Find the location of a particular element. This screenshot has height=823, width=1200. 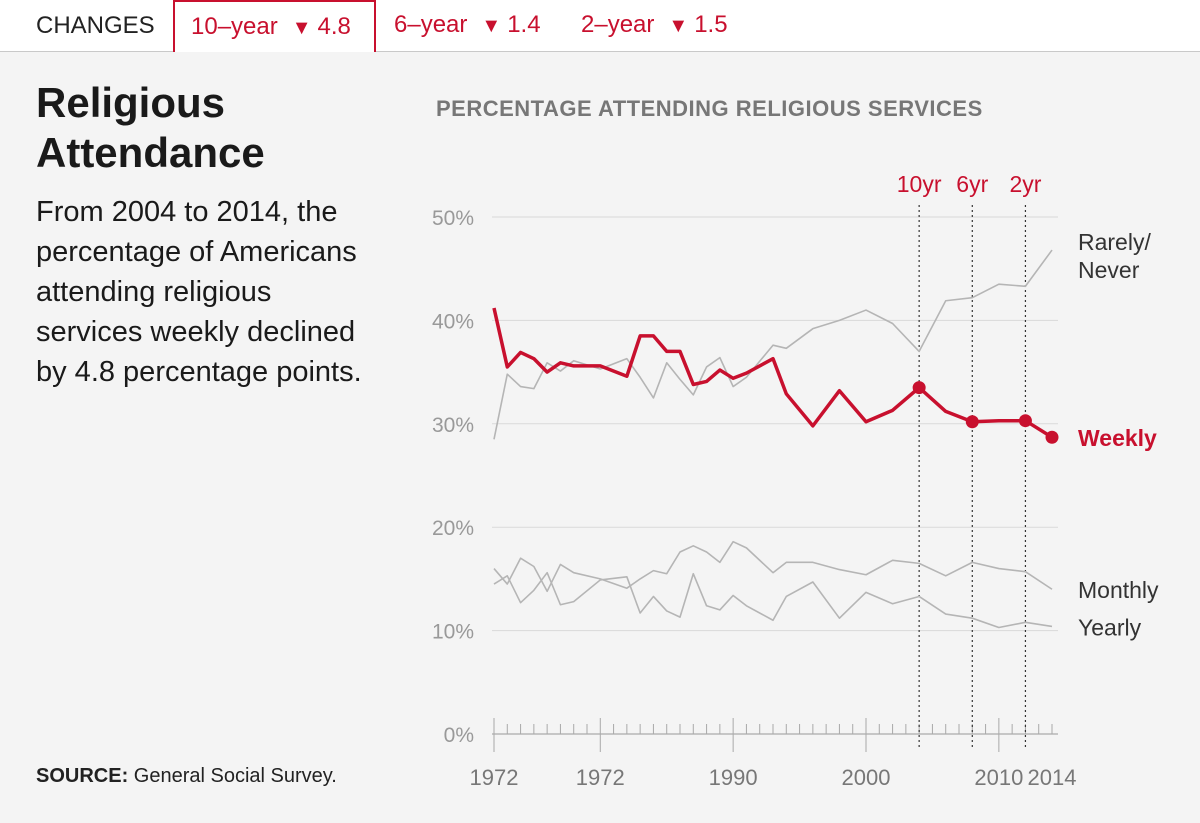

series-label: Yearly is located at coordinates (1110, 627).